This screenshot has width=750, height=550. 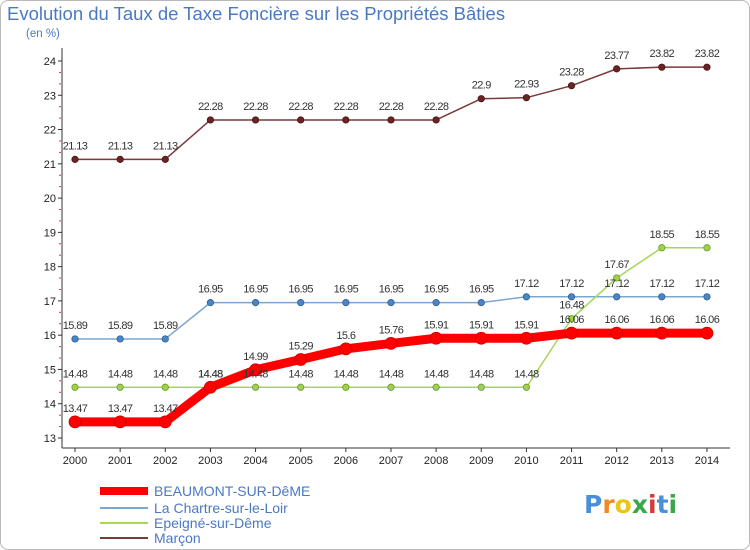 What do you see at coordinates (43, 34) in the screenshot?
I see `chart-subtitle: (en %)` at bounding box center [43, 34].